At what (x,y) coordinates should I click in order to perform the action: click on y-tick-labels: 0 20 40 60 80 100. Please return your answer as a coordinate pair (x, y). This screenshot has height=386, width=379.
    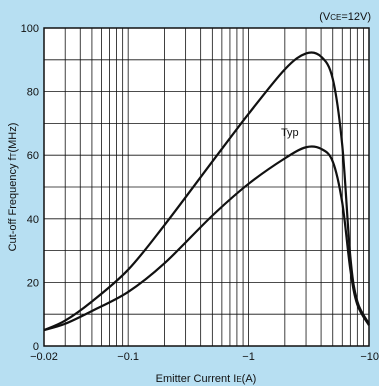
    Looking at the image, I should click on (30, 188).